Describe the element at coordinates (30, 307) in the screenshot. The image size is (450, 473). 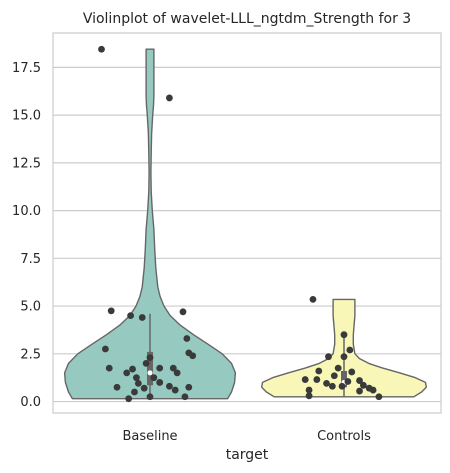
I see `y-tick-label: 5.0` at that location.